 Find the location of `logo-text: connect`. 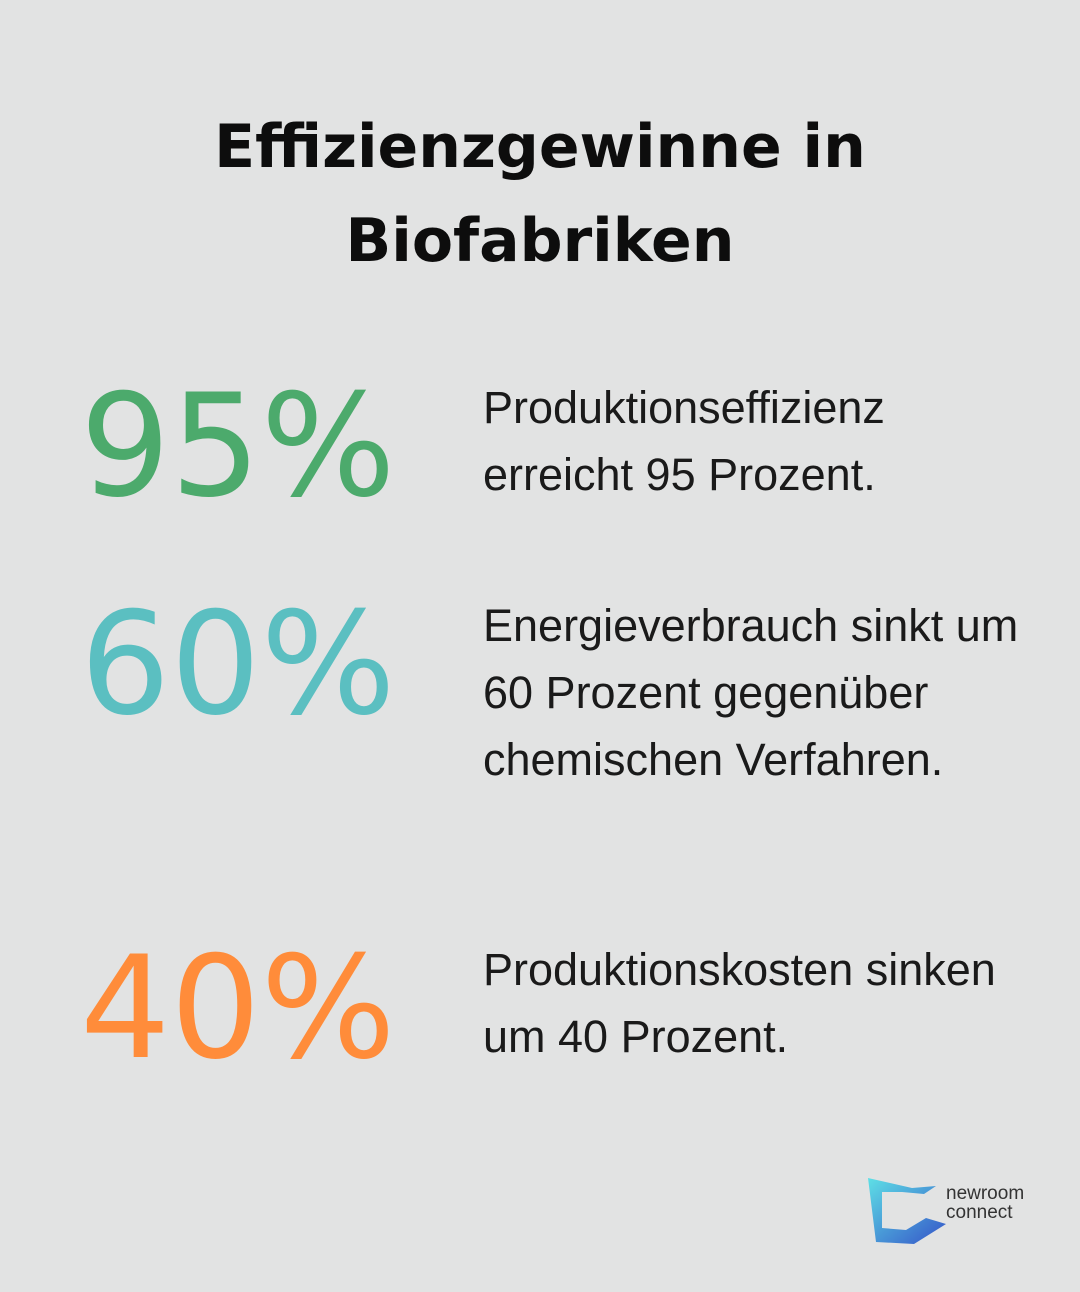

logo-text: connect is located at coordinates (979, 1212).